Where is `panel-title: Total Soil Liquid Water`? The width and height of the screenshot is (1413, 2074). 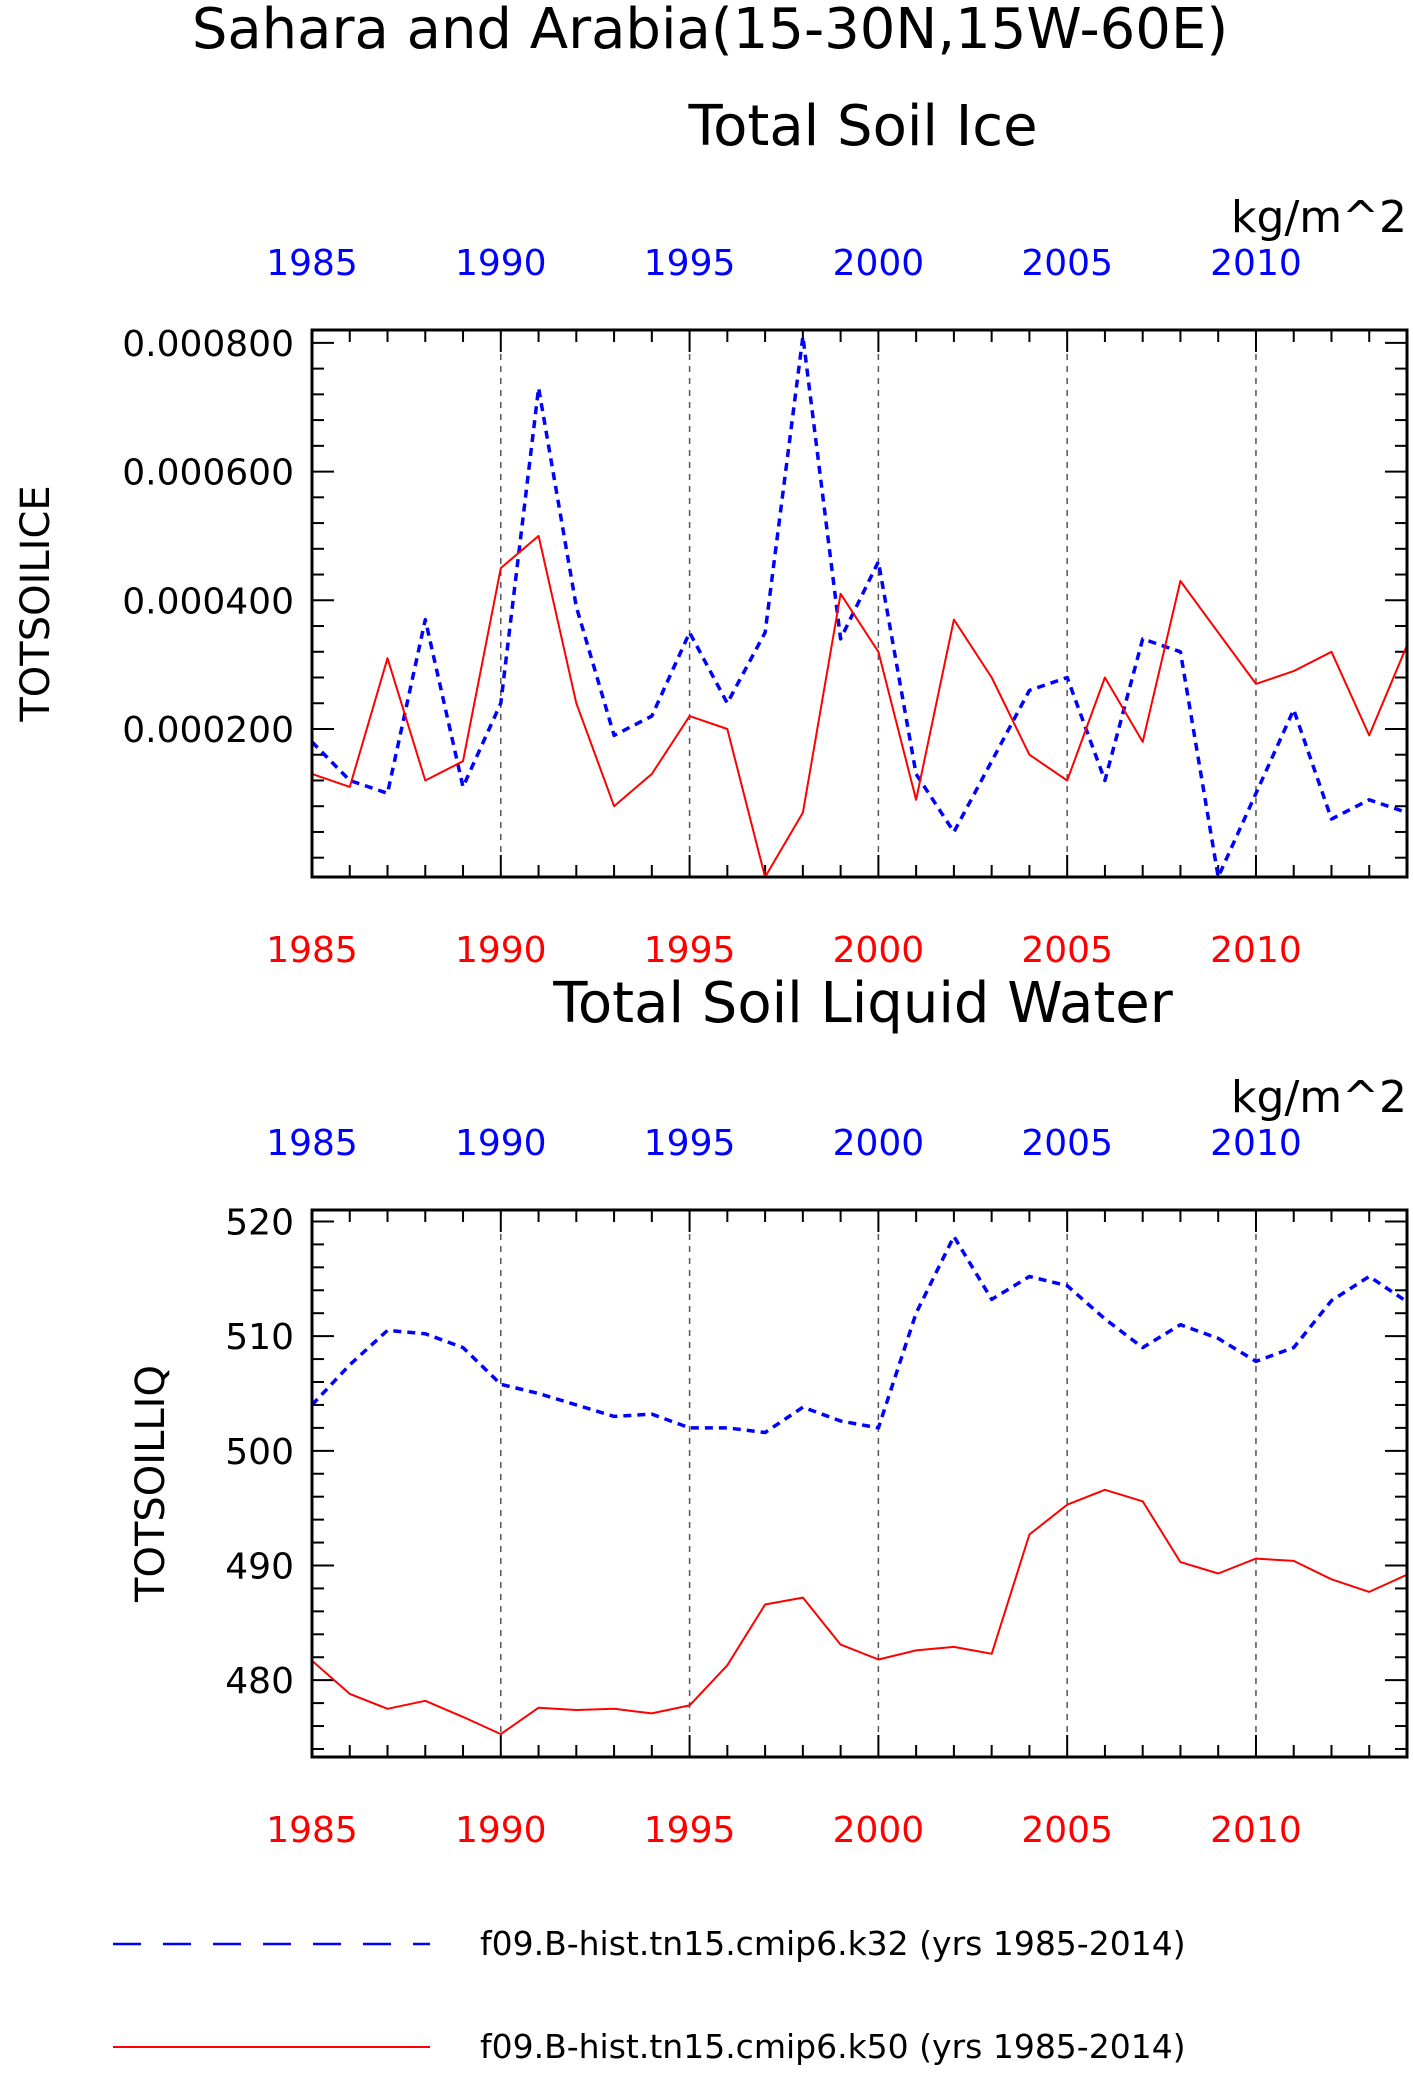
panel-title: Total Soil Liquid Water is located at coordinates (863, 1003).